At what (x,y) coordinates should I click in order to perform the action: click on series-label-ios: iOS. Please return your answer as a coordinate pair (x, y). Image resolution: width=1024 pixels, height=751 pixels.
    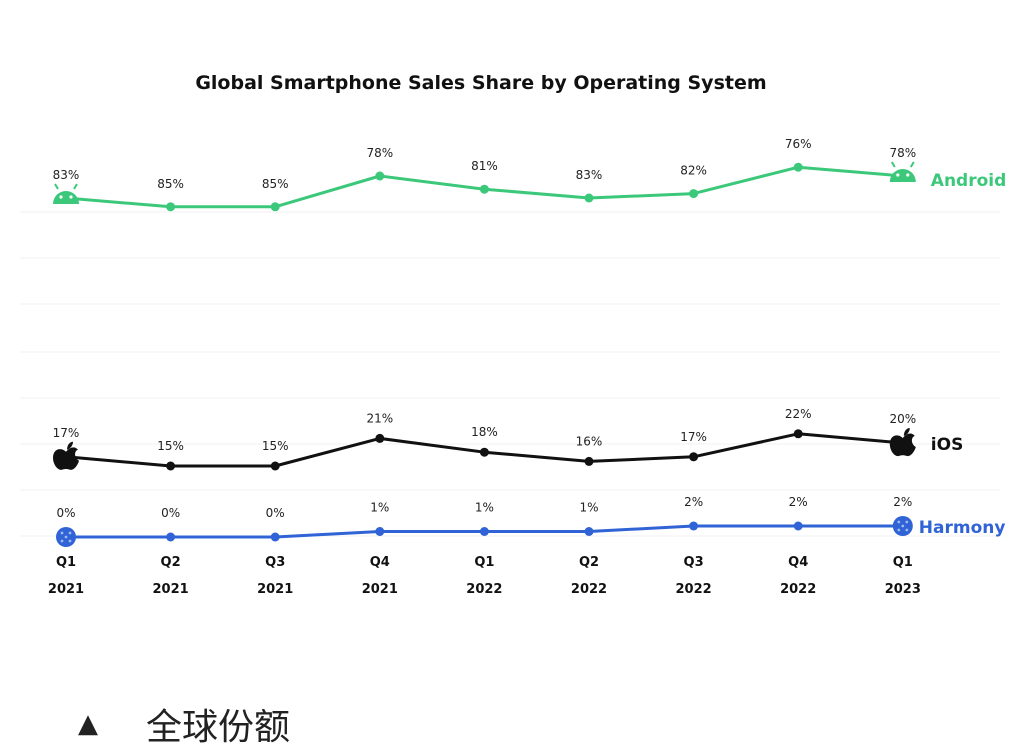
    Looking at the image, I should click on (947, 445).